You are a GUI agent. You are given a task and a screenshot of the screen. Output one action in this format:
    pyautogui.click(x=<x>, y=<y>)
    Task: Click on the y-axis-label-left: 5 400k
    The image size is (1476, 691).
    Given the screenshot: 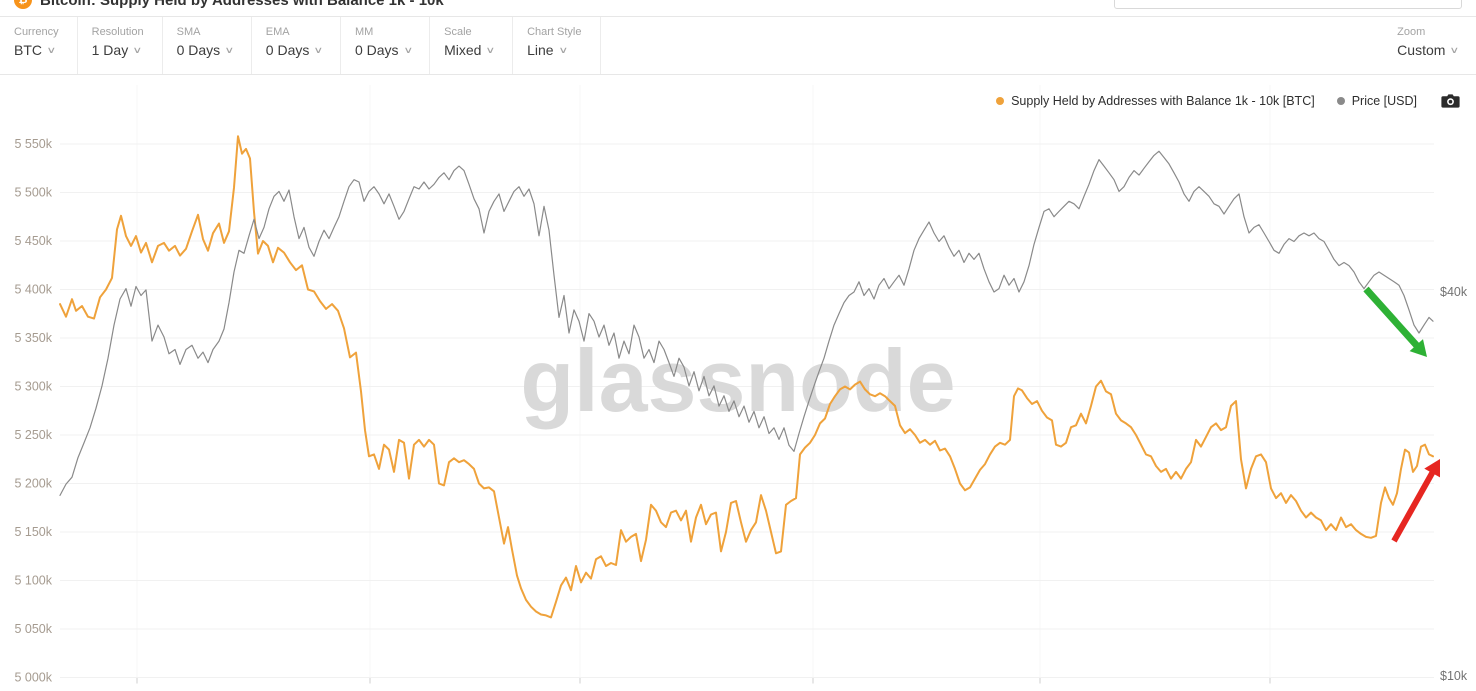 What is the action you would take?
    pyautogui.click(x=33, y=290)
    